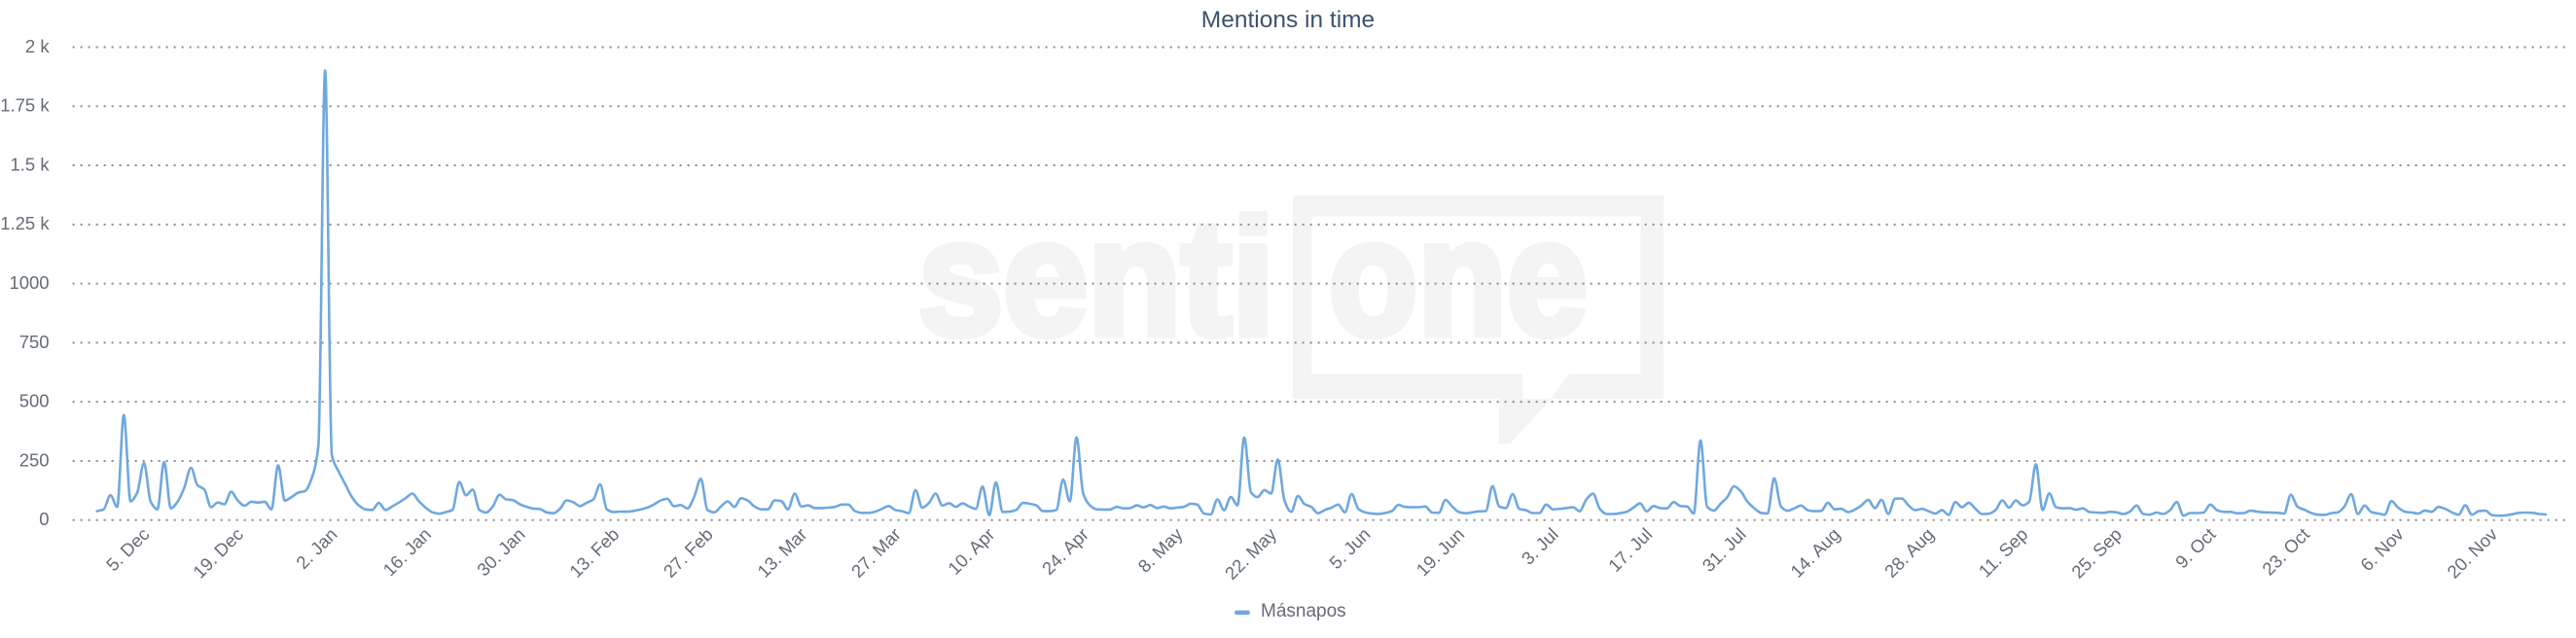 The width and height of the screenshot is (2576, 638). I want to click on svg-text: 1.25 k, so click(25, 223).